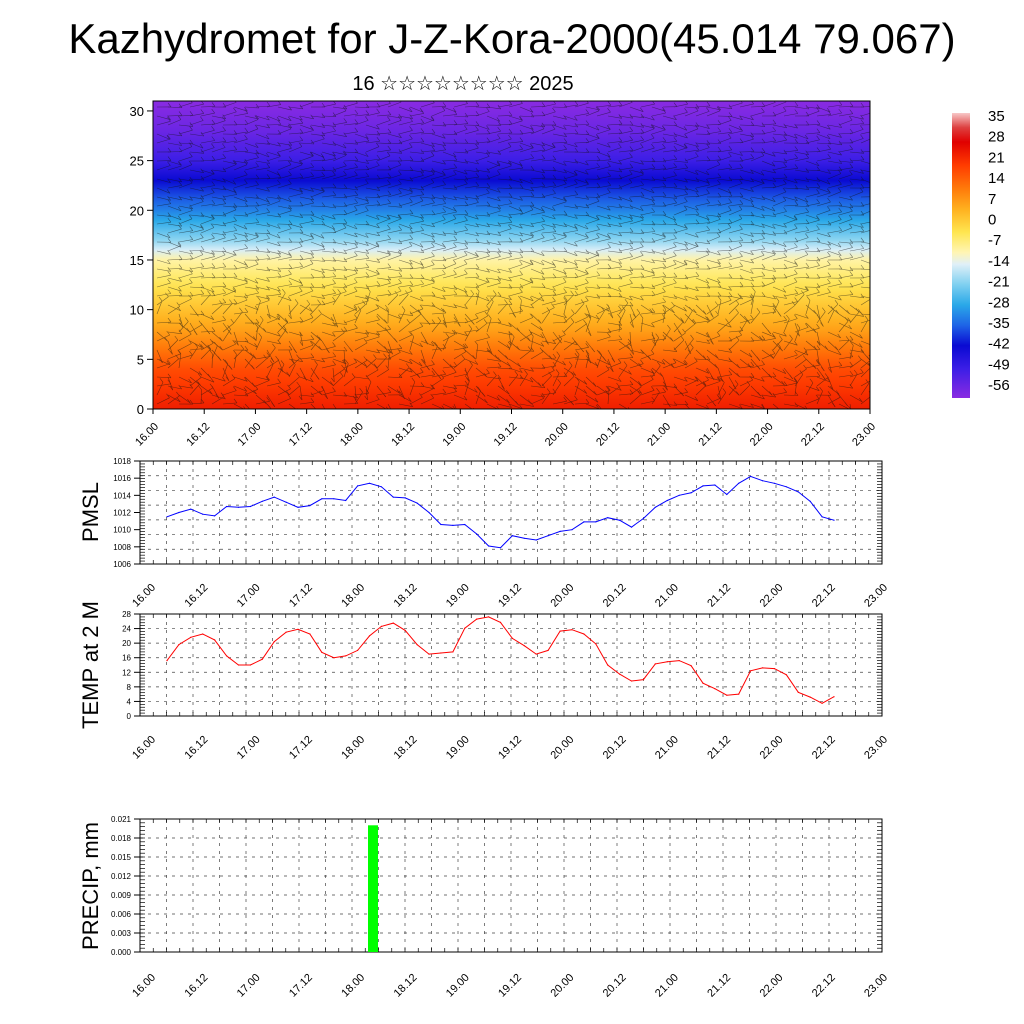  What do you see at coordinates (511, 885) in the screenshot?
I see `panel-frame` at bounding box center [511, 885].